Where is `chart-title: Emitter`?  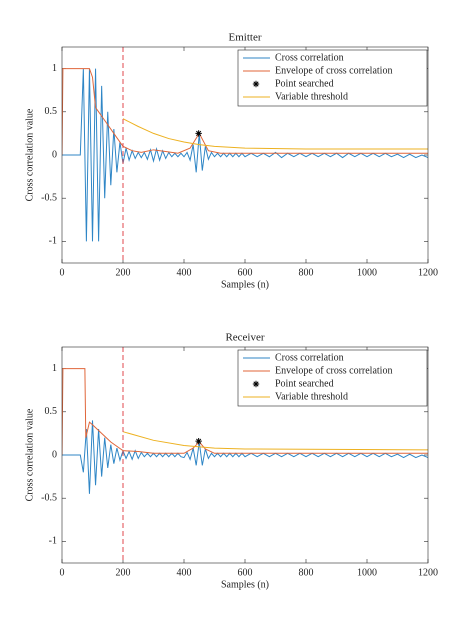 chart-title: Emitter is located at coordinates (245, 38).